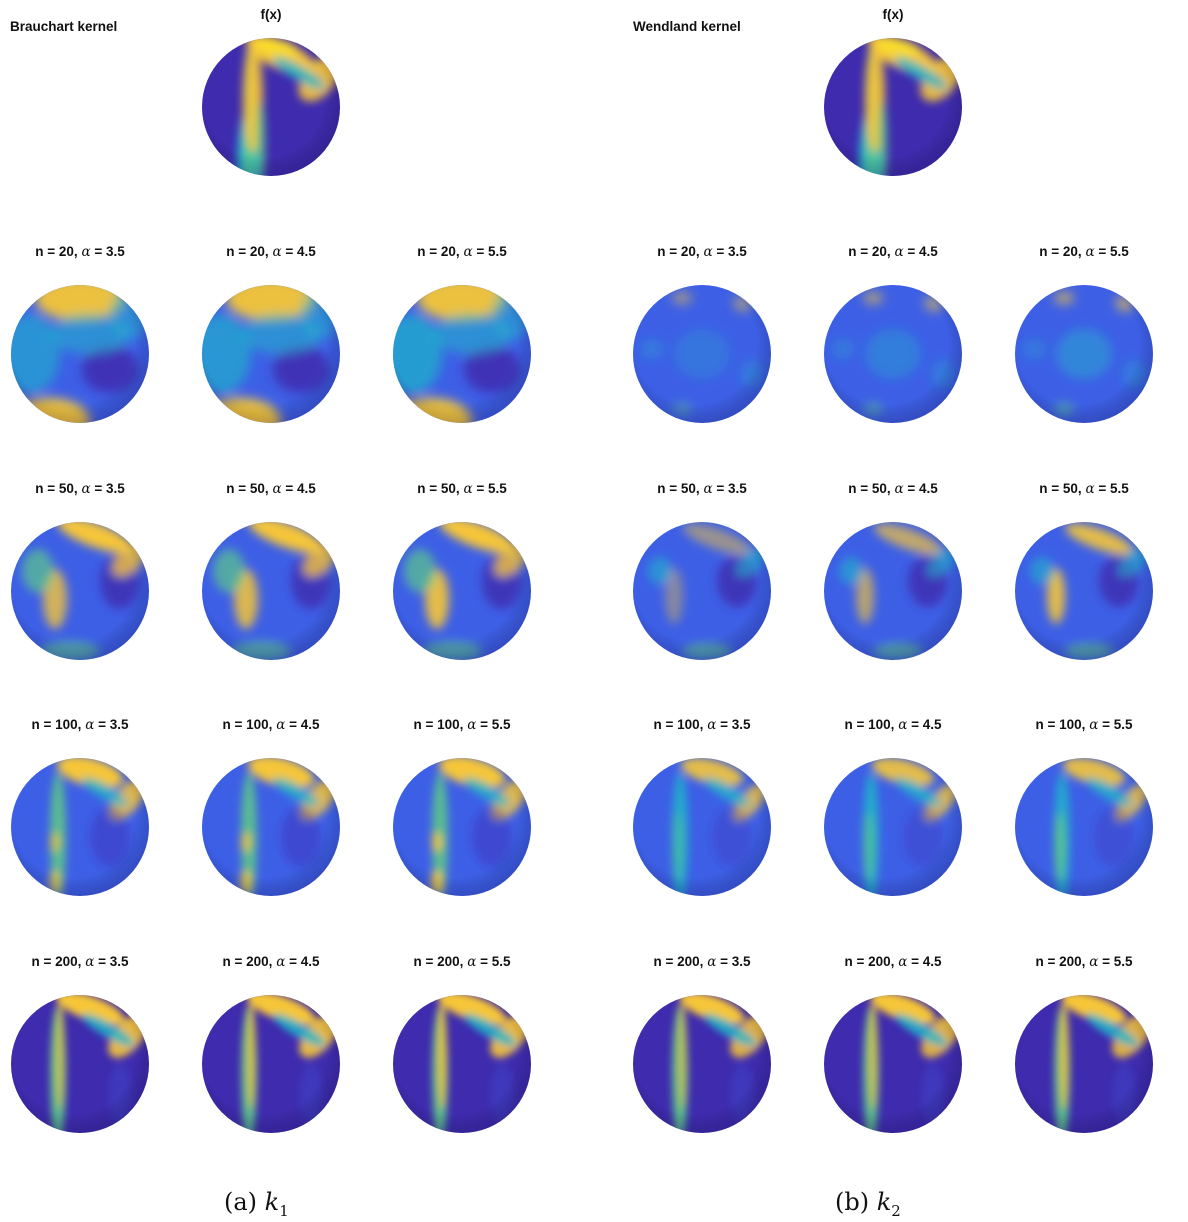  What do you see at coordinates (687, 26) in the screenshot?
I see `kernel-title: Wendland kernel` at bounding box center [687, 26].